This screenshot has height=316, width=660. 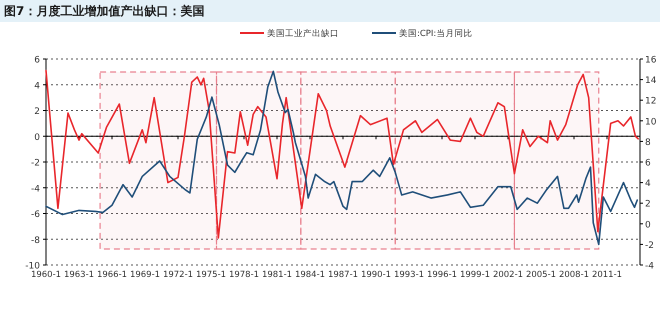 What do you see at coordinates (37, 86) in the screenshot?
I see `y-tick-label: 4` at bounding box center [37, 86].